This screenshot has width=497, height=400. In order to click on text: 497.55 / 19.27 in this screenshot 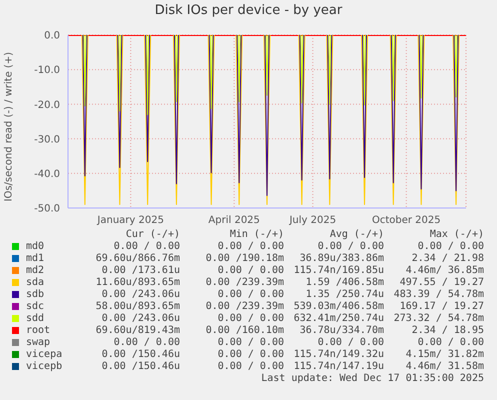, I will do `click(441, 282)`.